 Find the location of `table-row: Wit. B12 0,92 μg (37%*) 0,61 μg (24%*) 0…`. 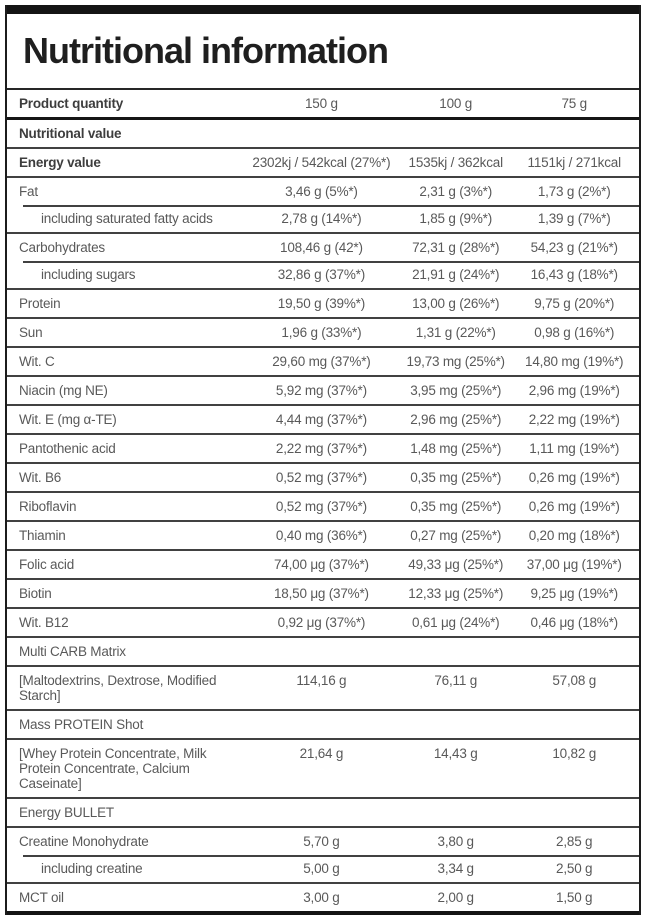

table-row: Wit. B12 0,92 μg (37%*) 0,61 μg (24%*) 0… is located at coordinates (323, 621).